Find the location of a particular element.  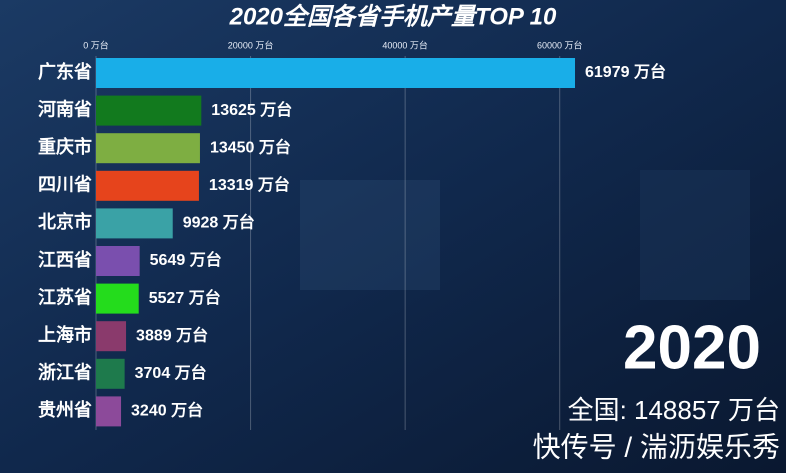

category-label: 重庆市 is located at coordinates (65, 146).